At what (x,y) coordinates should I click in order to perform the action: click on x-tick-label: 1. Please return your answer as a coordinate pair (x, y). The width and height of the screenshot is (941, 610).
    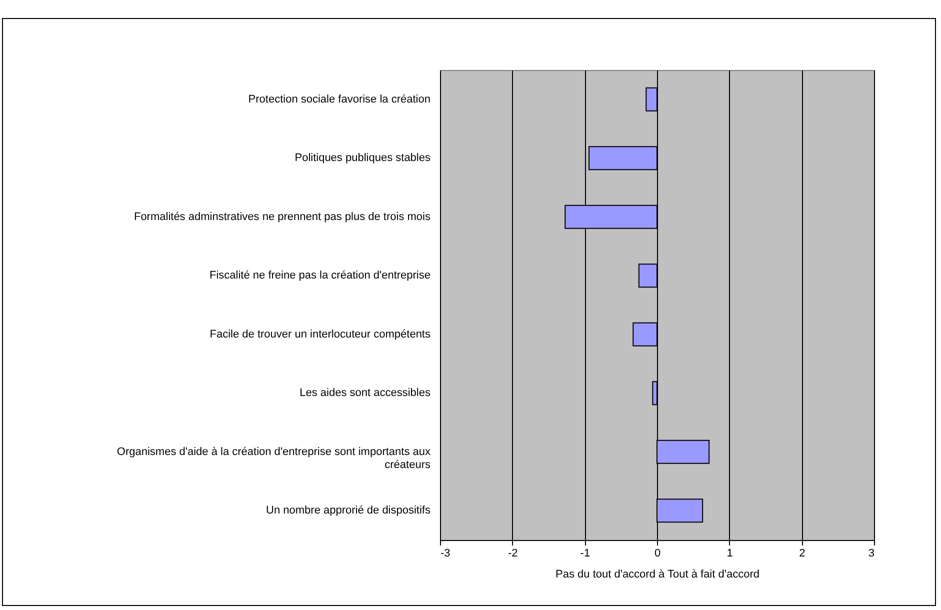
    Looking at the image, I should click on (729, 554).